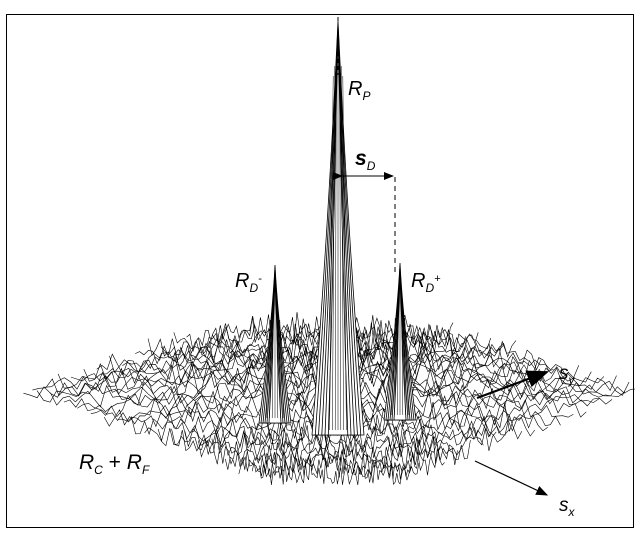  Describe the element at coordinates (275, 344) in the screenshot. I see `left-side-peak` at that location.